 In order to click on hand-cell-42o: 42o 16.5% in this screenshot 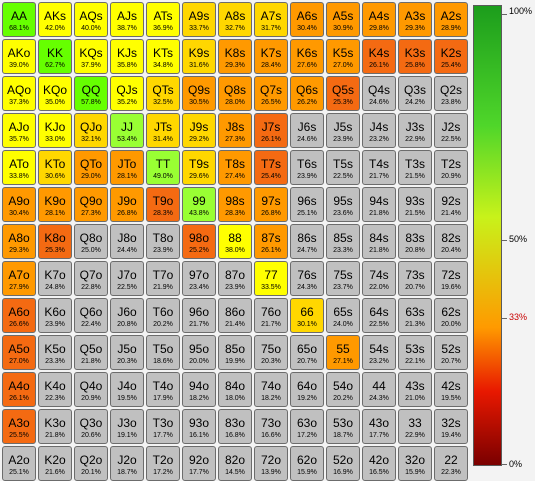, I will do `click(379, 463)`.